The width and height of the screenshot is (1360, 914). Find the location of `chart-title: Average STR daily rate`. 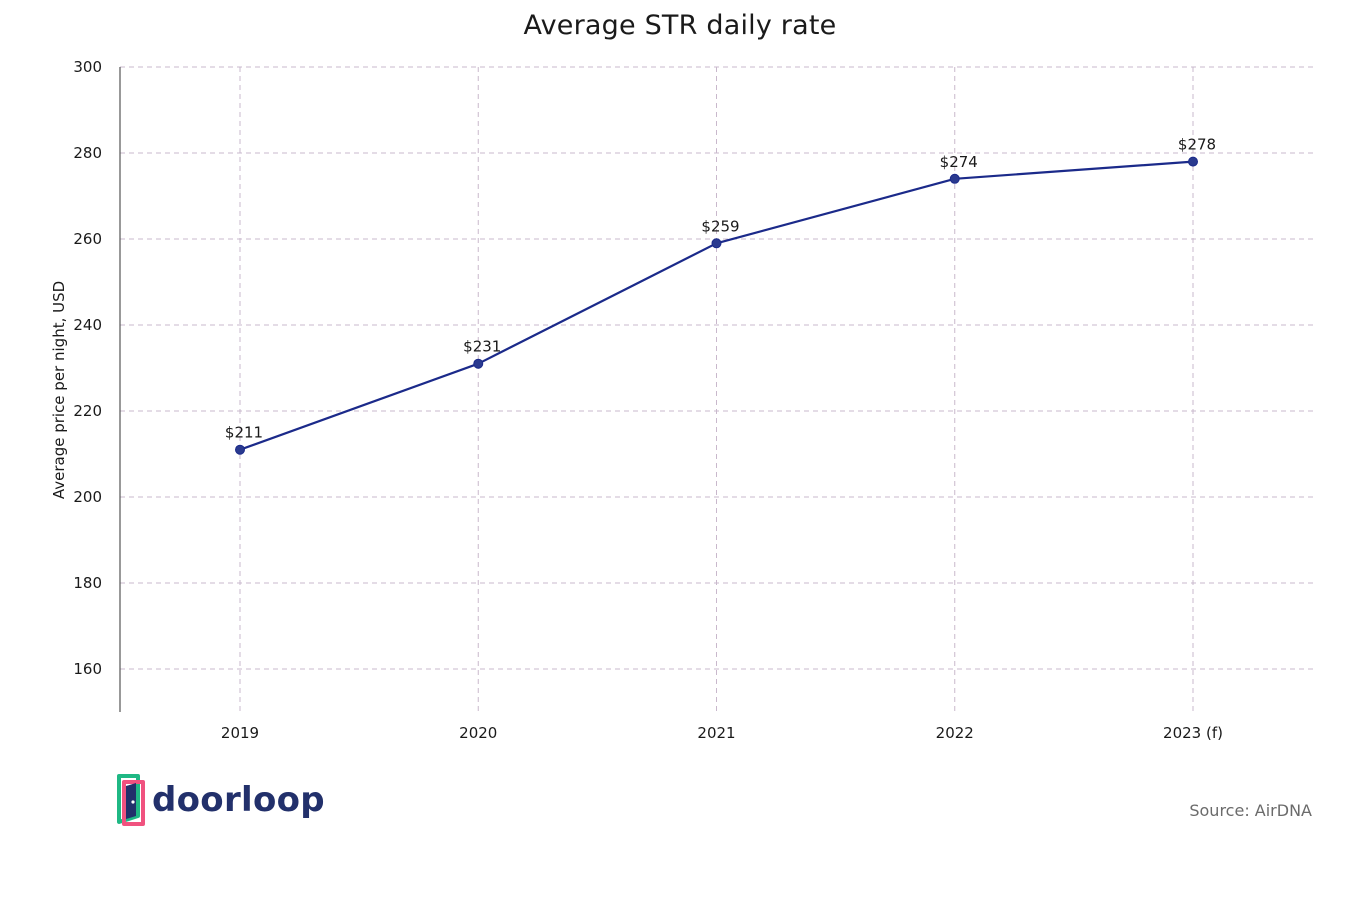

chart-title: Average STR daily rate is located at coordinates (680, 25).